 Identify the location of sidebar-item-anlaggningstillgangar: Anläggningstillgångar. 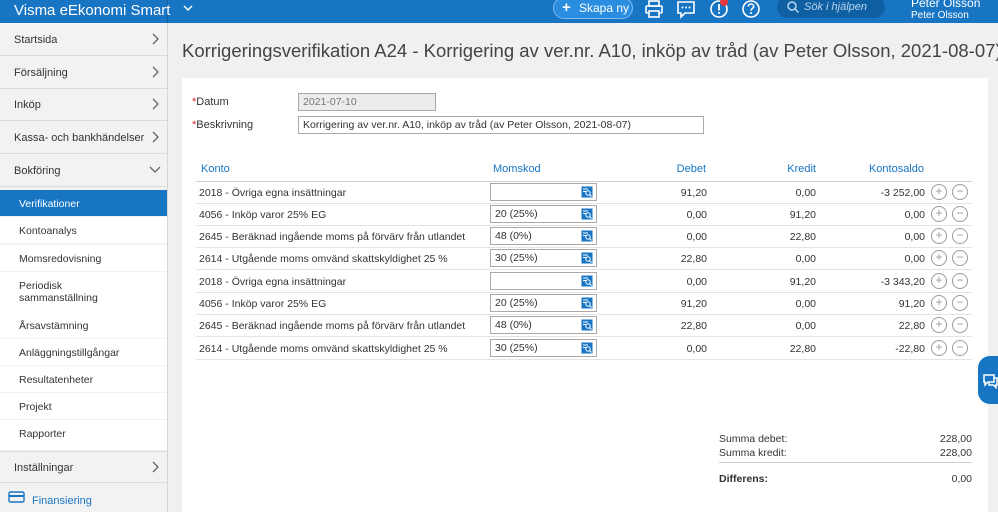
(83, 352).